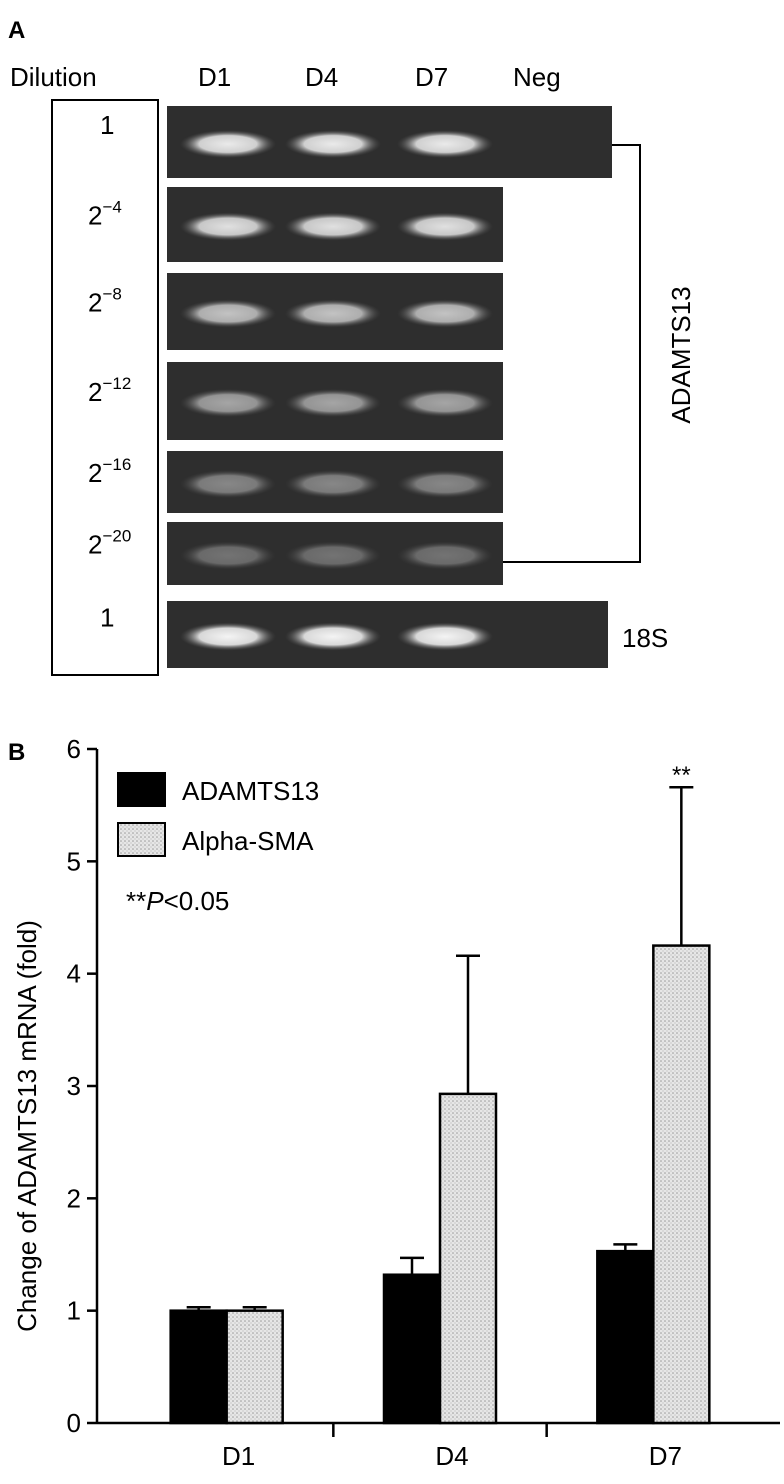  Describe the element at coordinates (321, 77) in the screenshot. I see `column-header: D4` at that location.